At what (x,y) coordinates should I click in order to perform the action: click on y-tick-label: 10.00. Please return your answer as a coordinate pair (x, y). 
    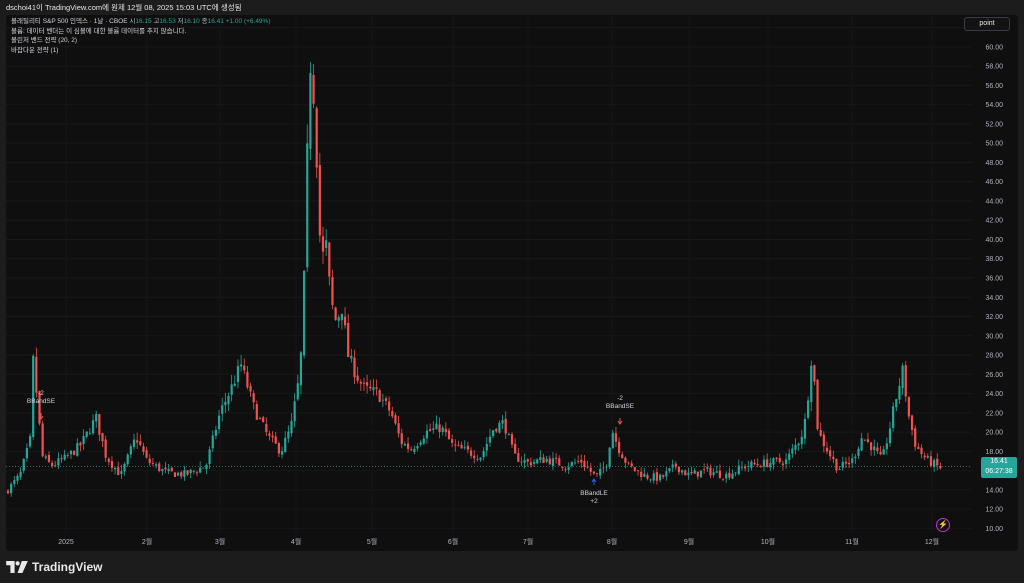
    Looking at the image, I should click on (994, 529).